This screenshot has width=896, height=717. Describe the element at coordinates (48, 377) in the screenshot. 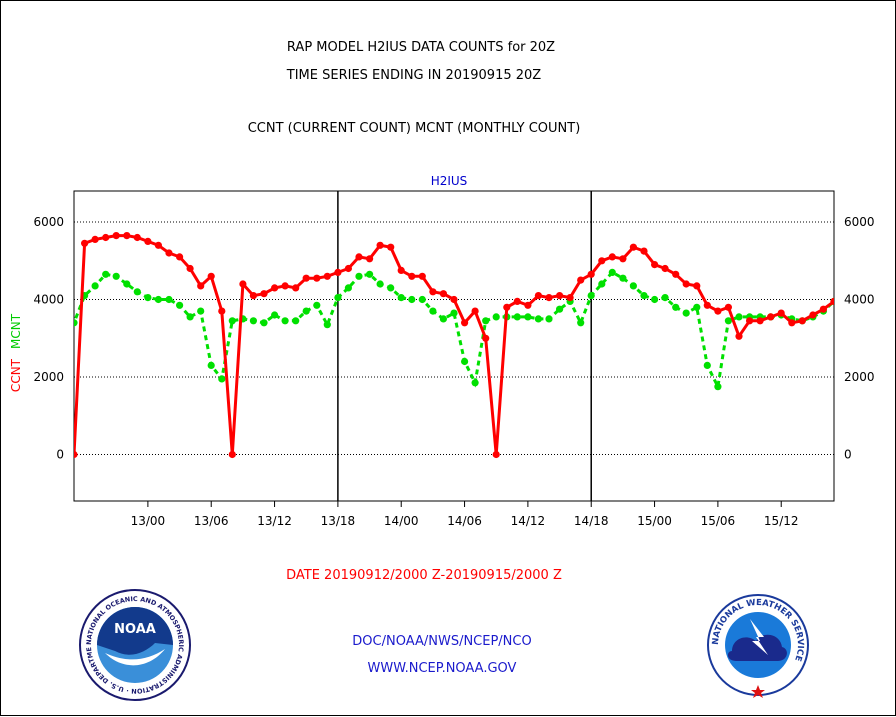

I see `y-tick-label-left: 2000` at that location.